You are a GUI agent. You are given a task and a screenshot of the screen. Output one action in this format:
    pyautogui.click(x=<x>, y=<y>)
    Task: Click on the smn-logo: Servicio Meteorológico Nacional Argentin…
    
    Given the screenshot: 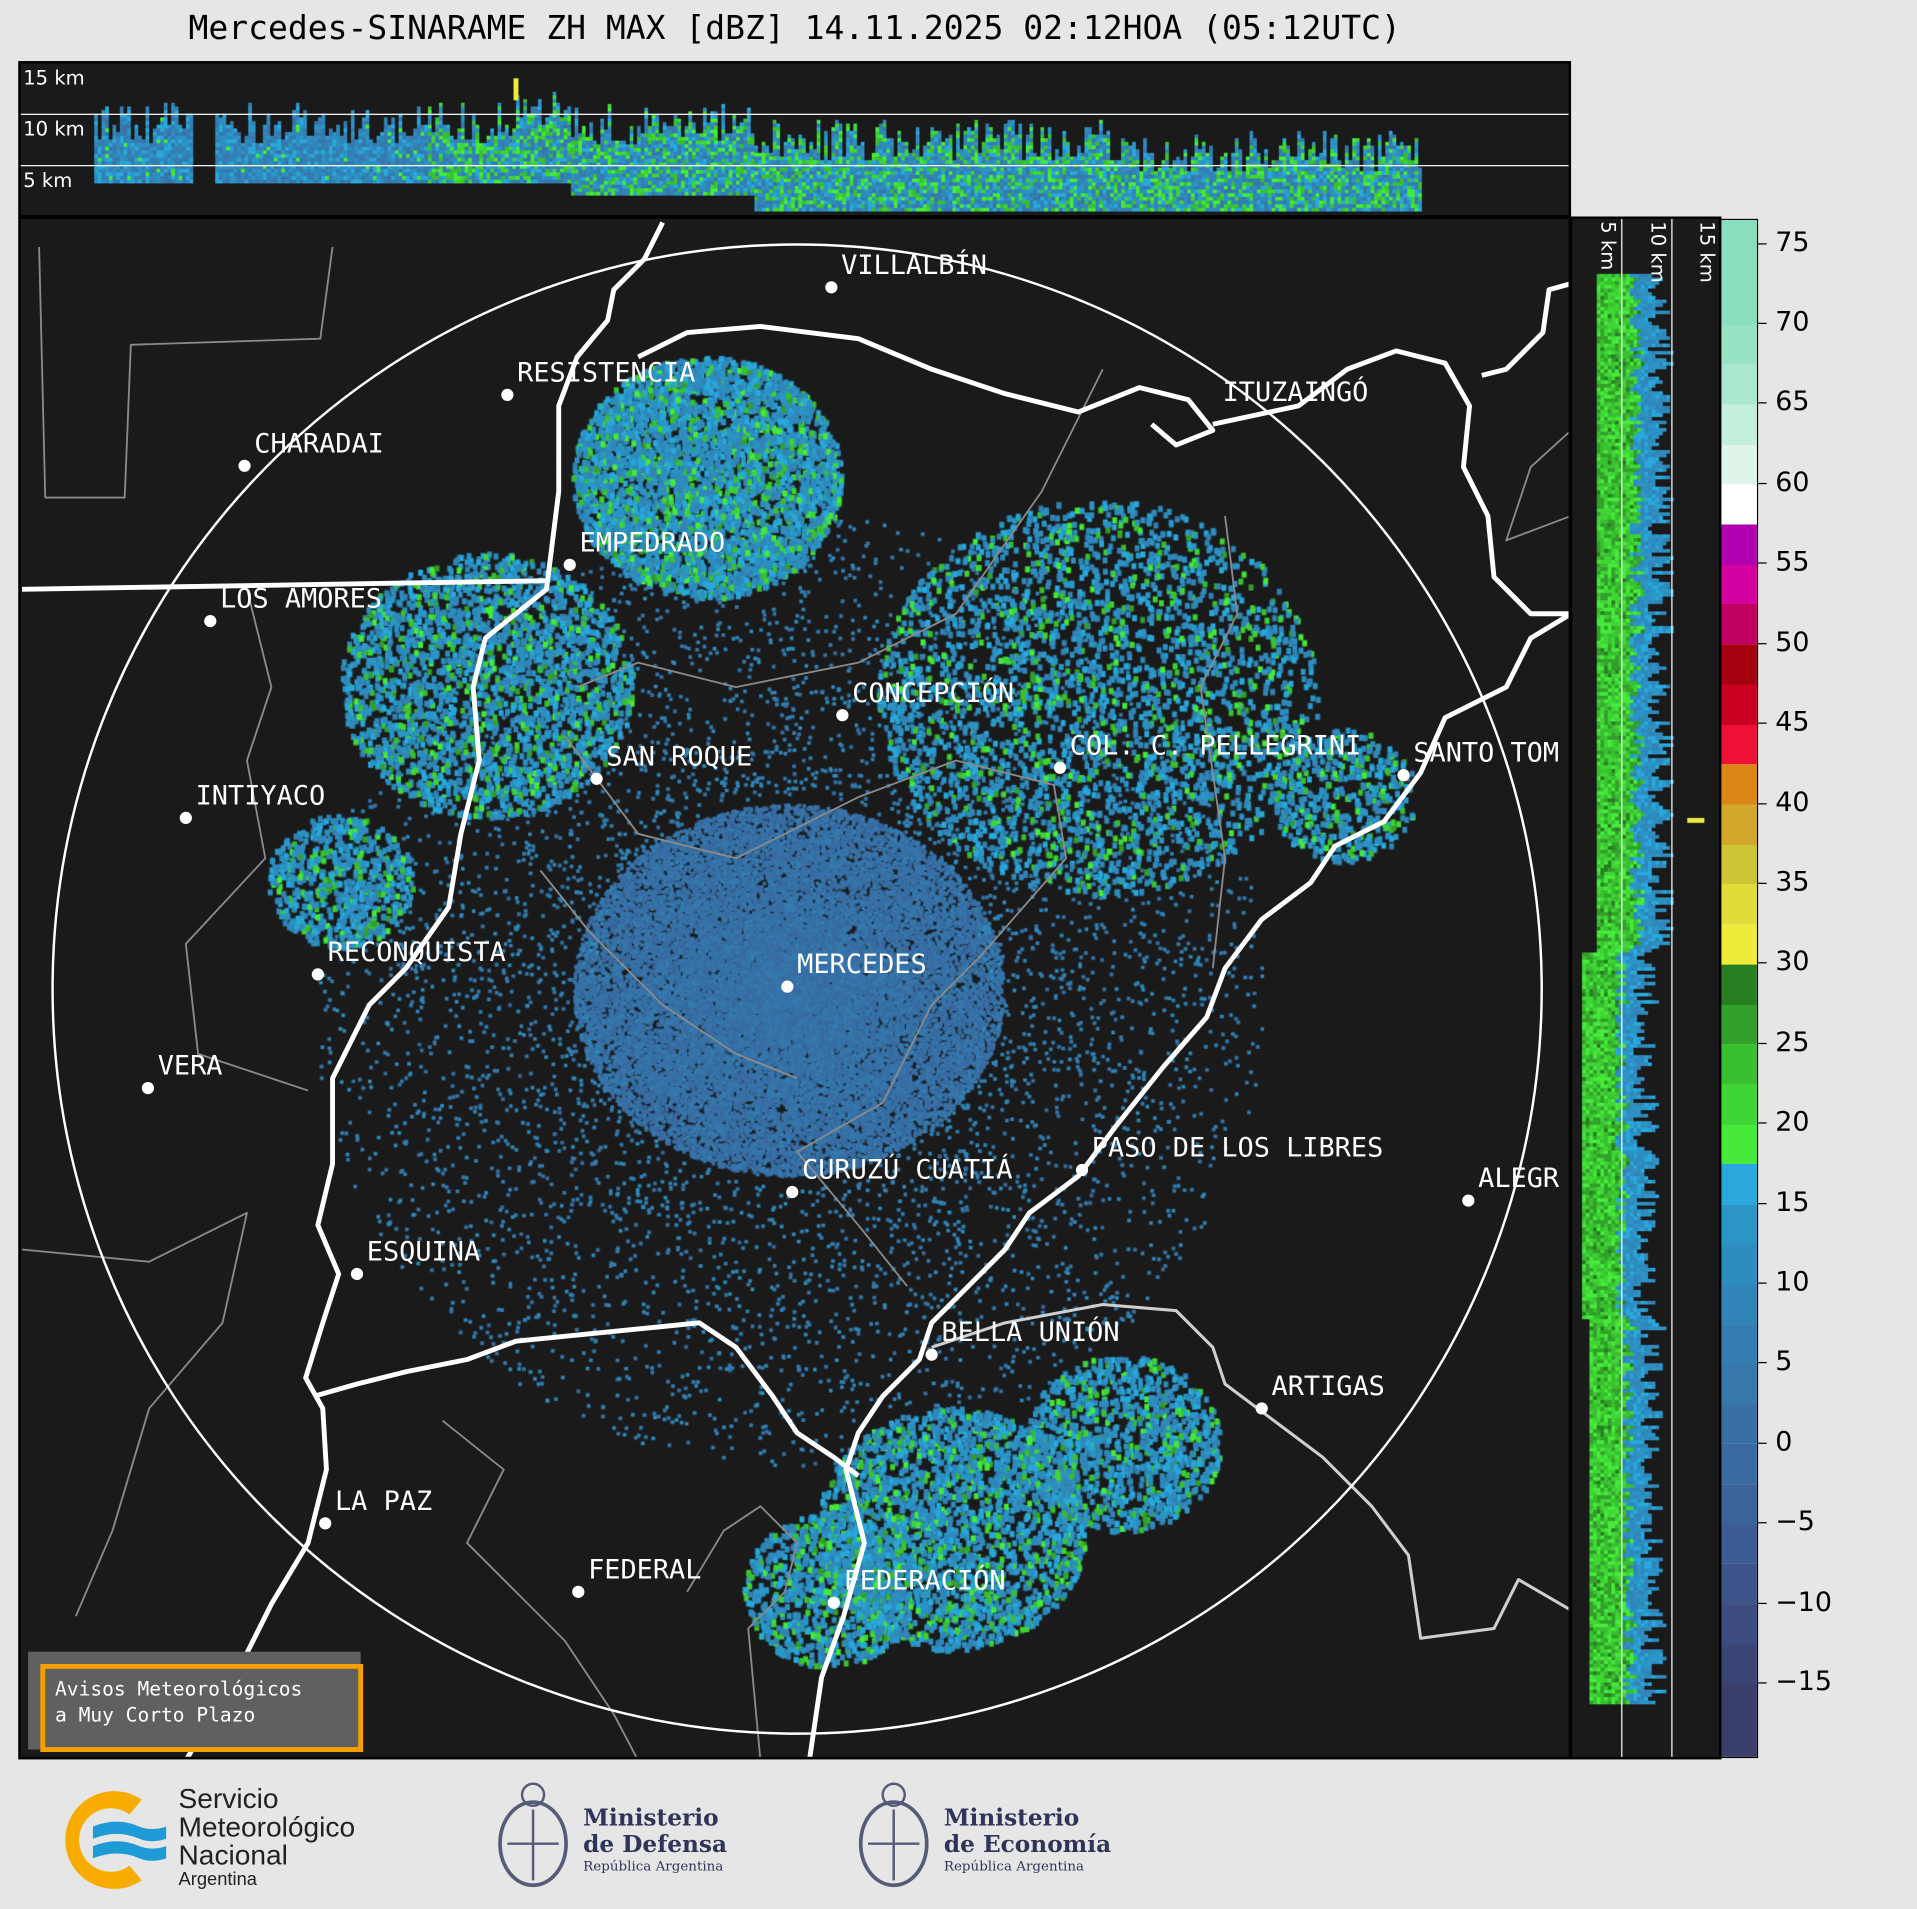 What is the action you would take?
    pyautogui.click(x=227, y=1839)
    